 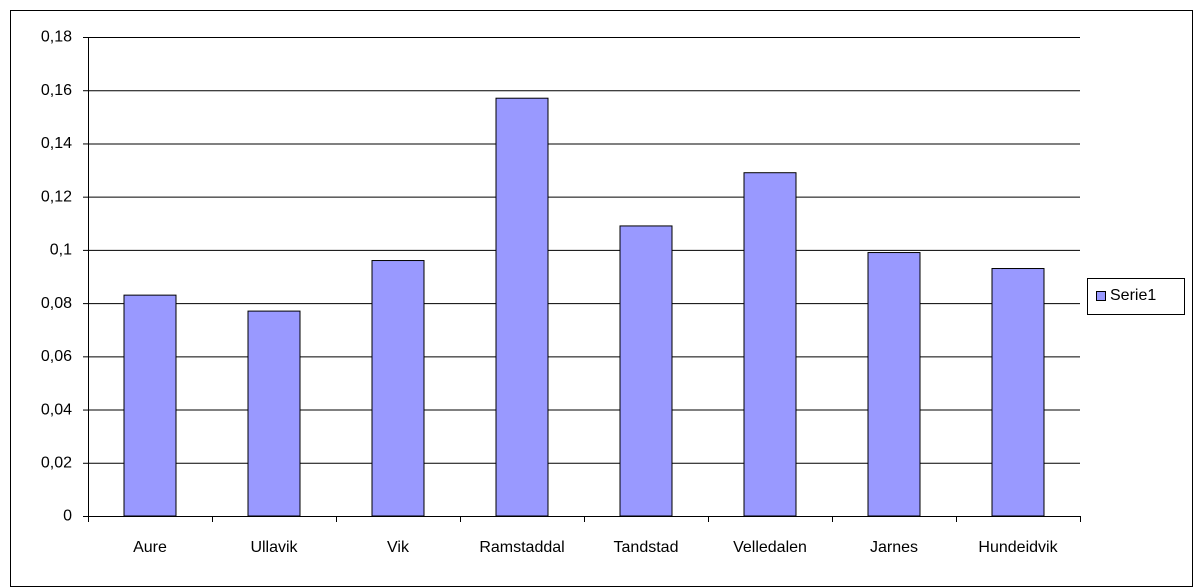 What do you see at coordinates (56, 356) in the screenshot?
I see `y-tick-label: 0,06` at bounding box center [56, 356].